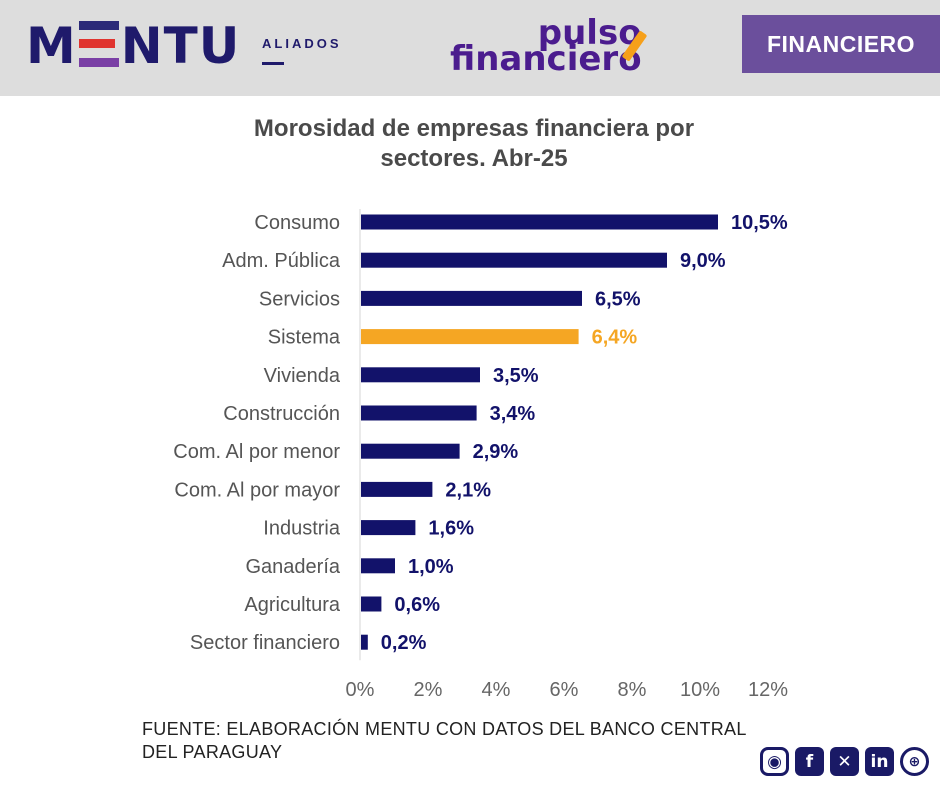  Describe the element at coordinates (474, 128) in the screenshot. I see `chart-title-line1: Morosidad de empresas financiera por` at that location.